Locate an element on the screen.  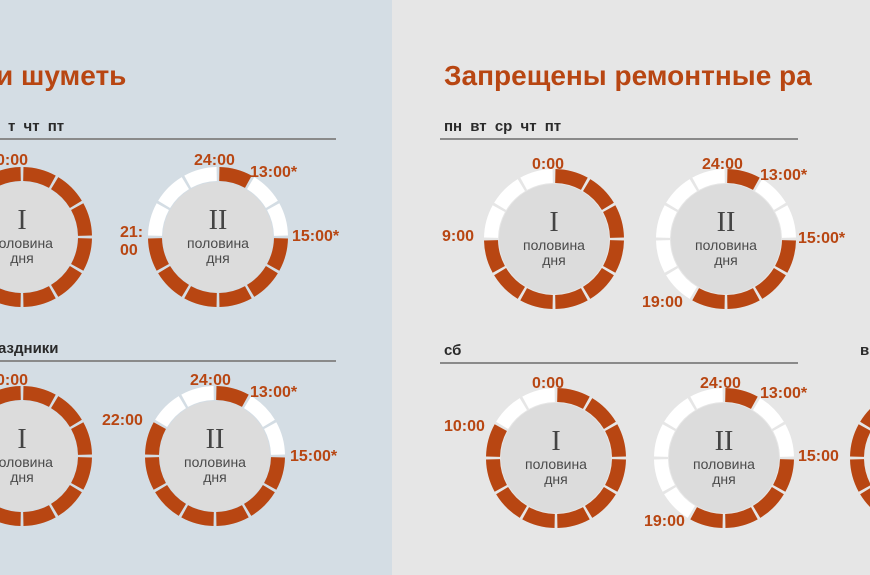
right-sunday-label: в is located at coordinates (865, 350).